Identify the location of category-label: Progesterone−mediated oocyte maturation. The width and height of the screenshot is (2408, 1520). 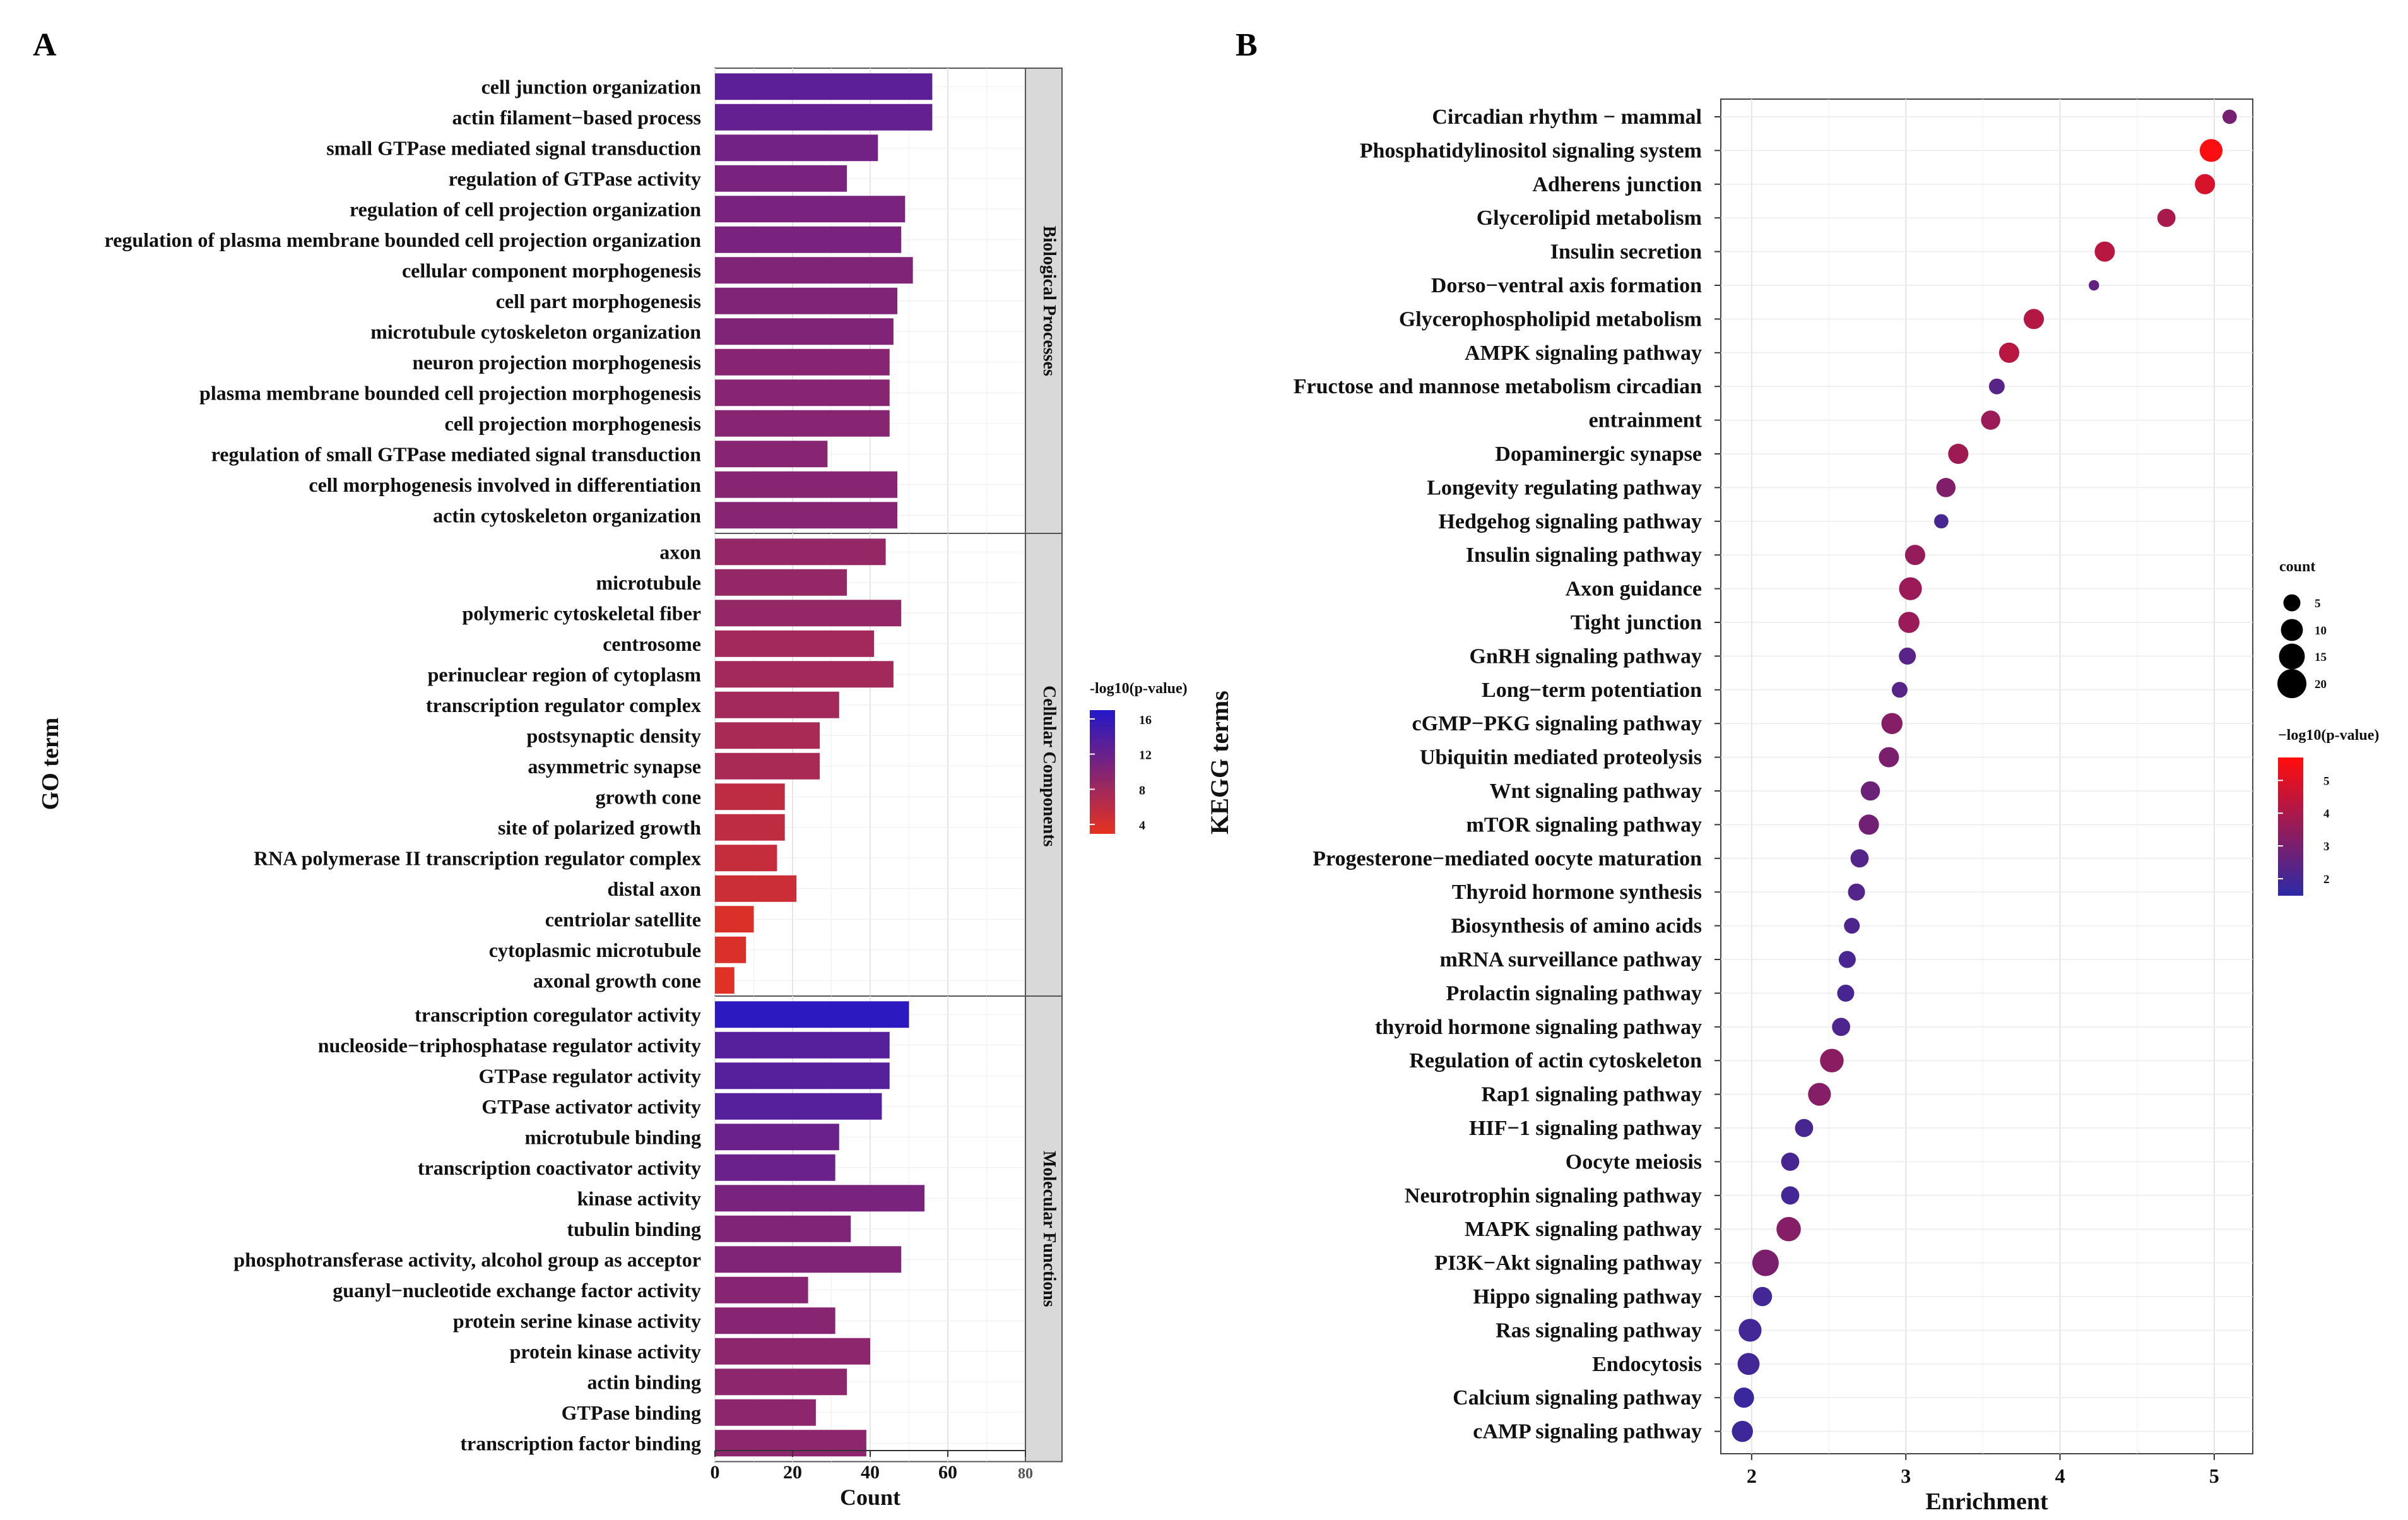
(1507, 858).